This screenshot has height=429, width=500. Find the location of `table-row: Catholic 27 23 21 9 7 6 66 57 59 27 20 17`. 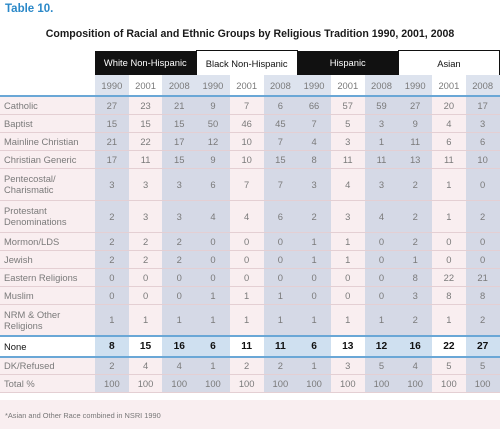

table-row: Catholic 27 23 21 9 7 6 66 57 59 27 20 17 is located at coordinates (250, 105).